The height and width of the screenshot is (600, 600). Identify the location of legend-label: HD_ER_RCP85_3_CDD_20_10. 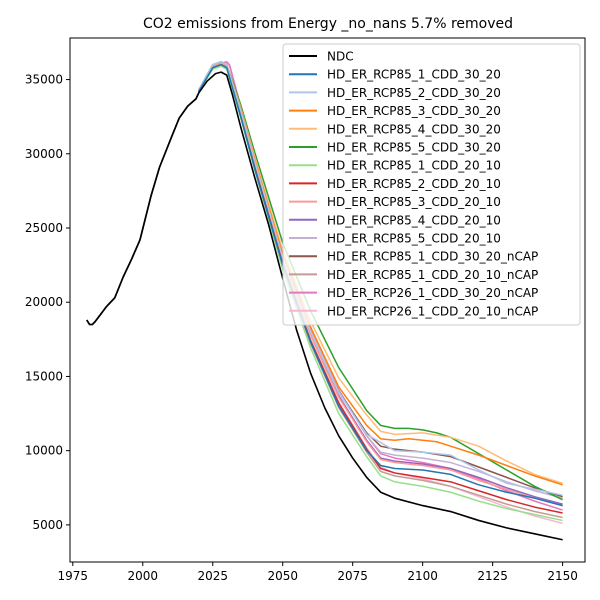
(414, 202).